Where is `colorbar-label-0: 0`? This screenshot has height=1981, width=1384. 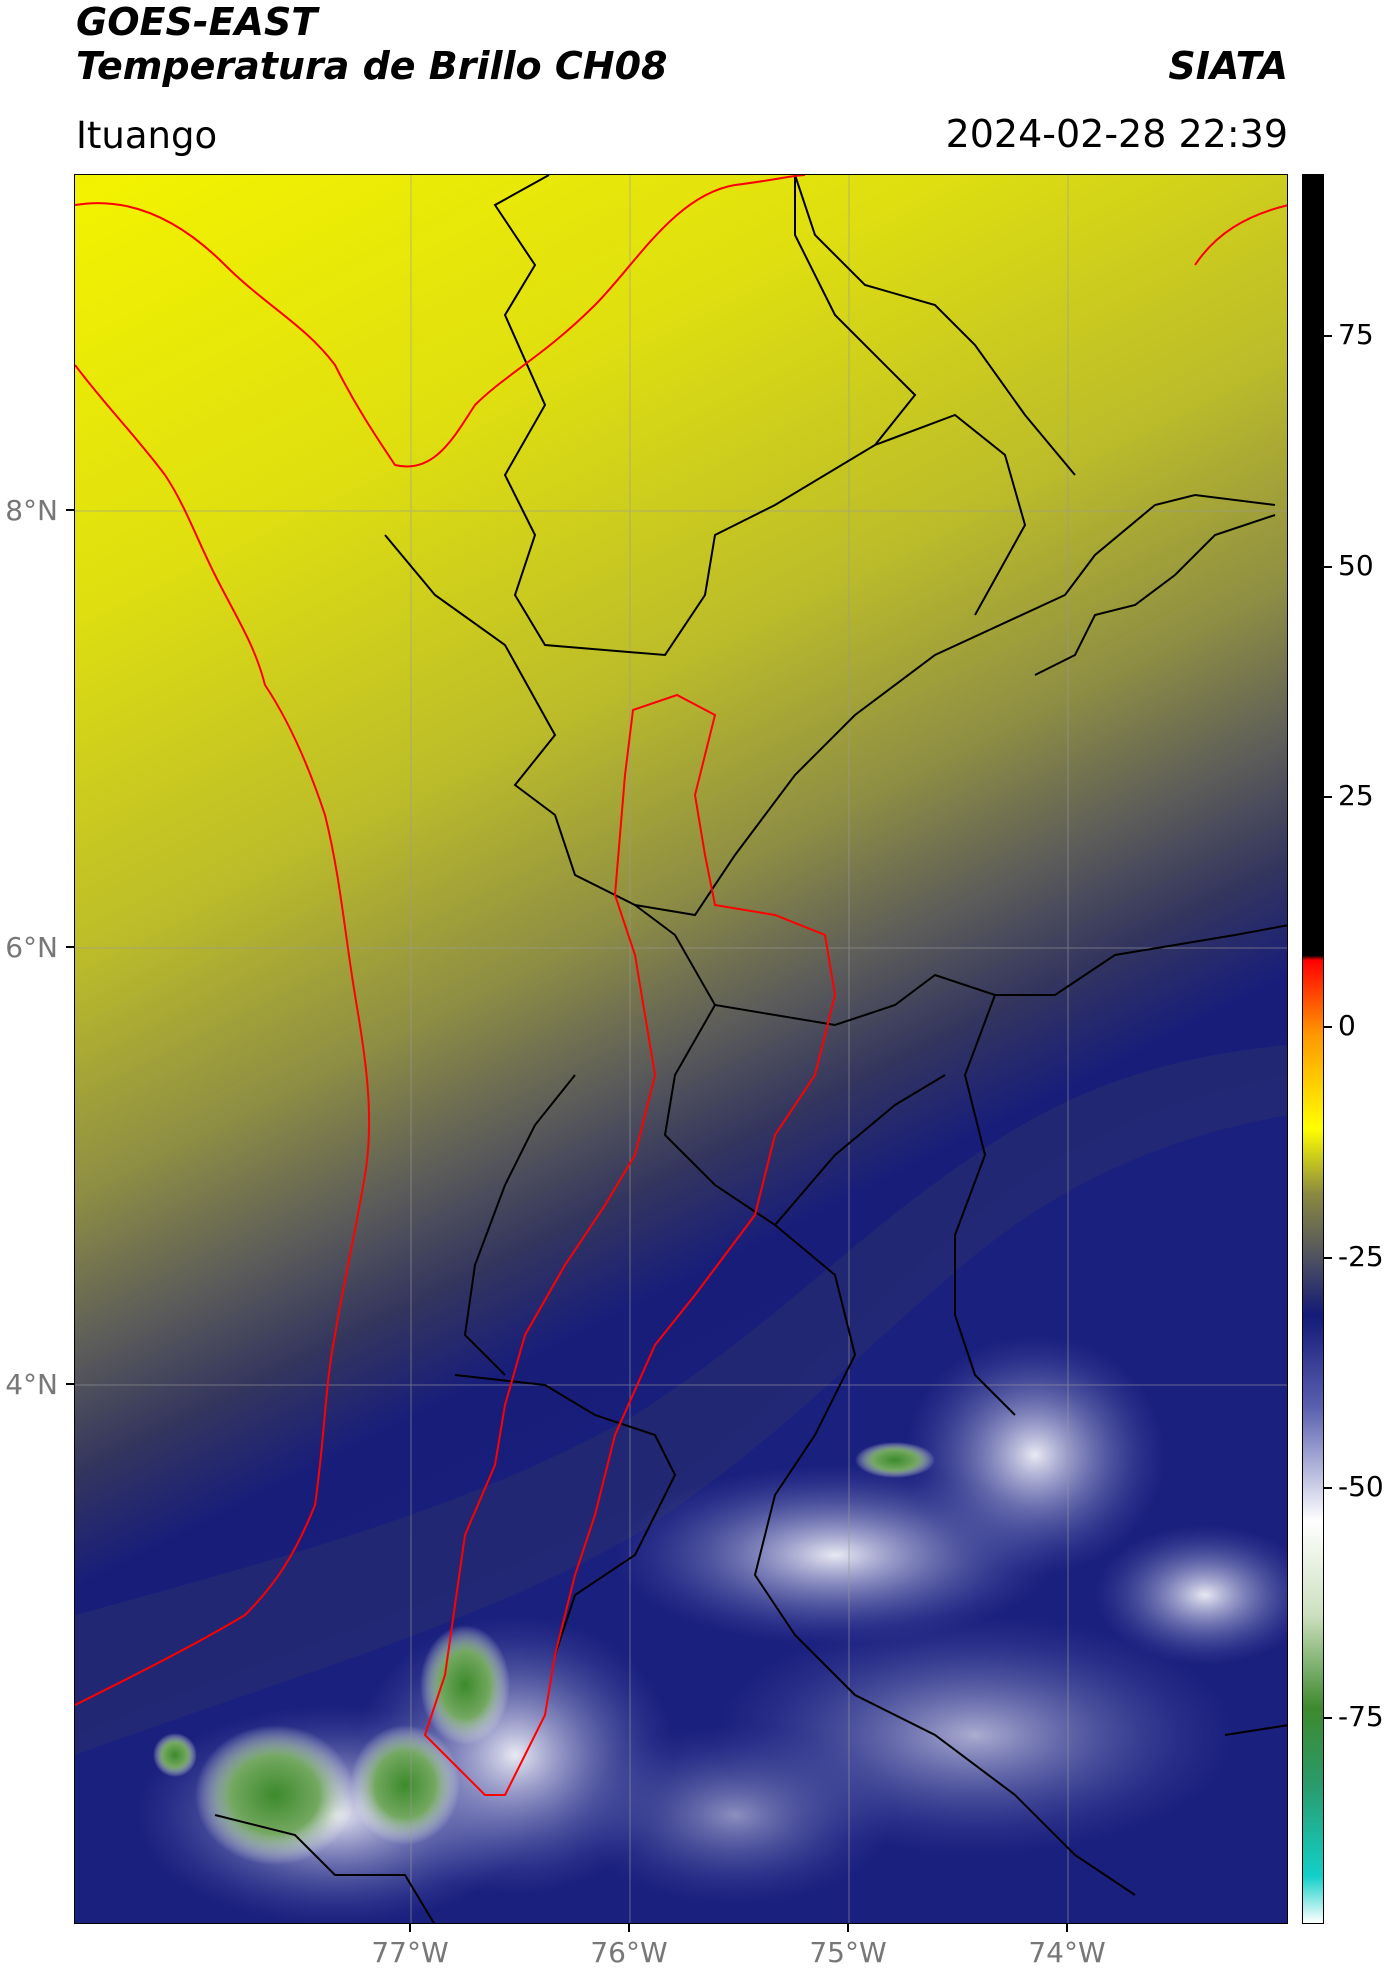
colorbar-label-0: 0 is located at coordinates (1347, 1025).